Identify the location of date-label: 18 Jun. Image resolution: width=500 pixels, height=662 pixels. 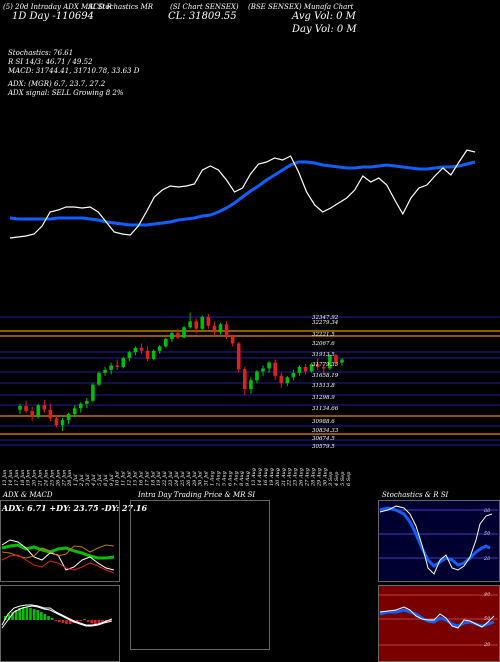
(23, 478).